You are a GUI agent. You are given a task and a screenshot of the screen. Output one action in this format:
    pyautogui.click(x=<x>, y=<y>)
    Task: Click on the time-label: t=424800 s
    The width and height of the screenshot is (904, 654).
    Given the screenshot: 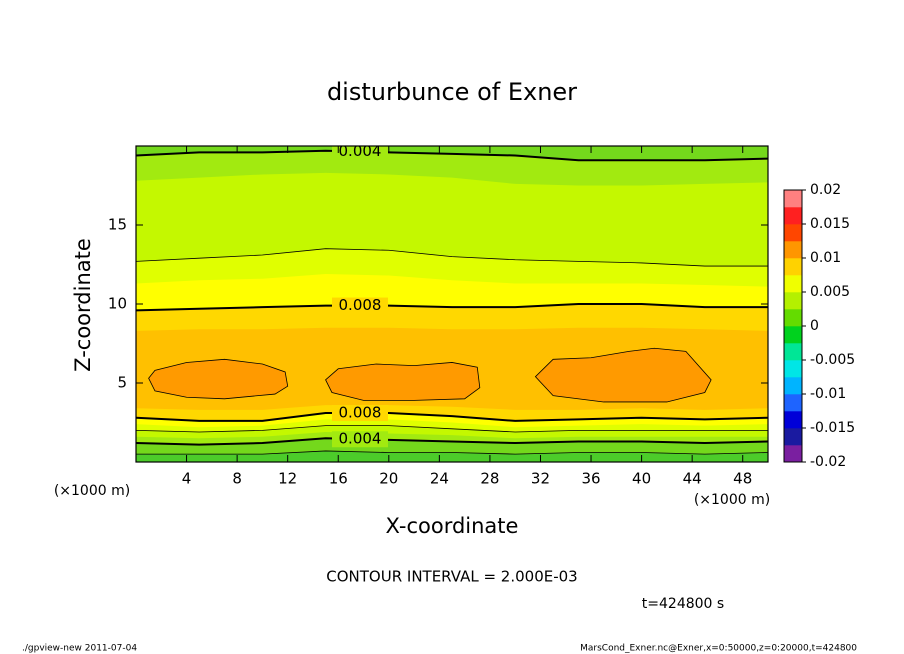 What is the action you would take?
    pyautogui.click(x=683, y=604)
    